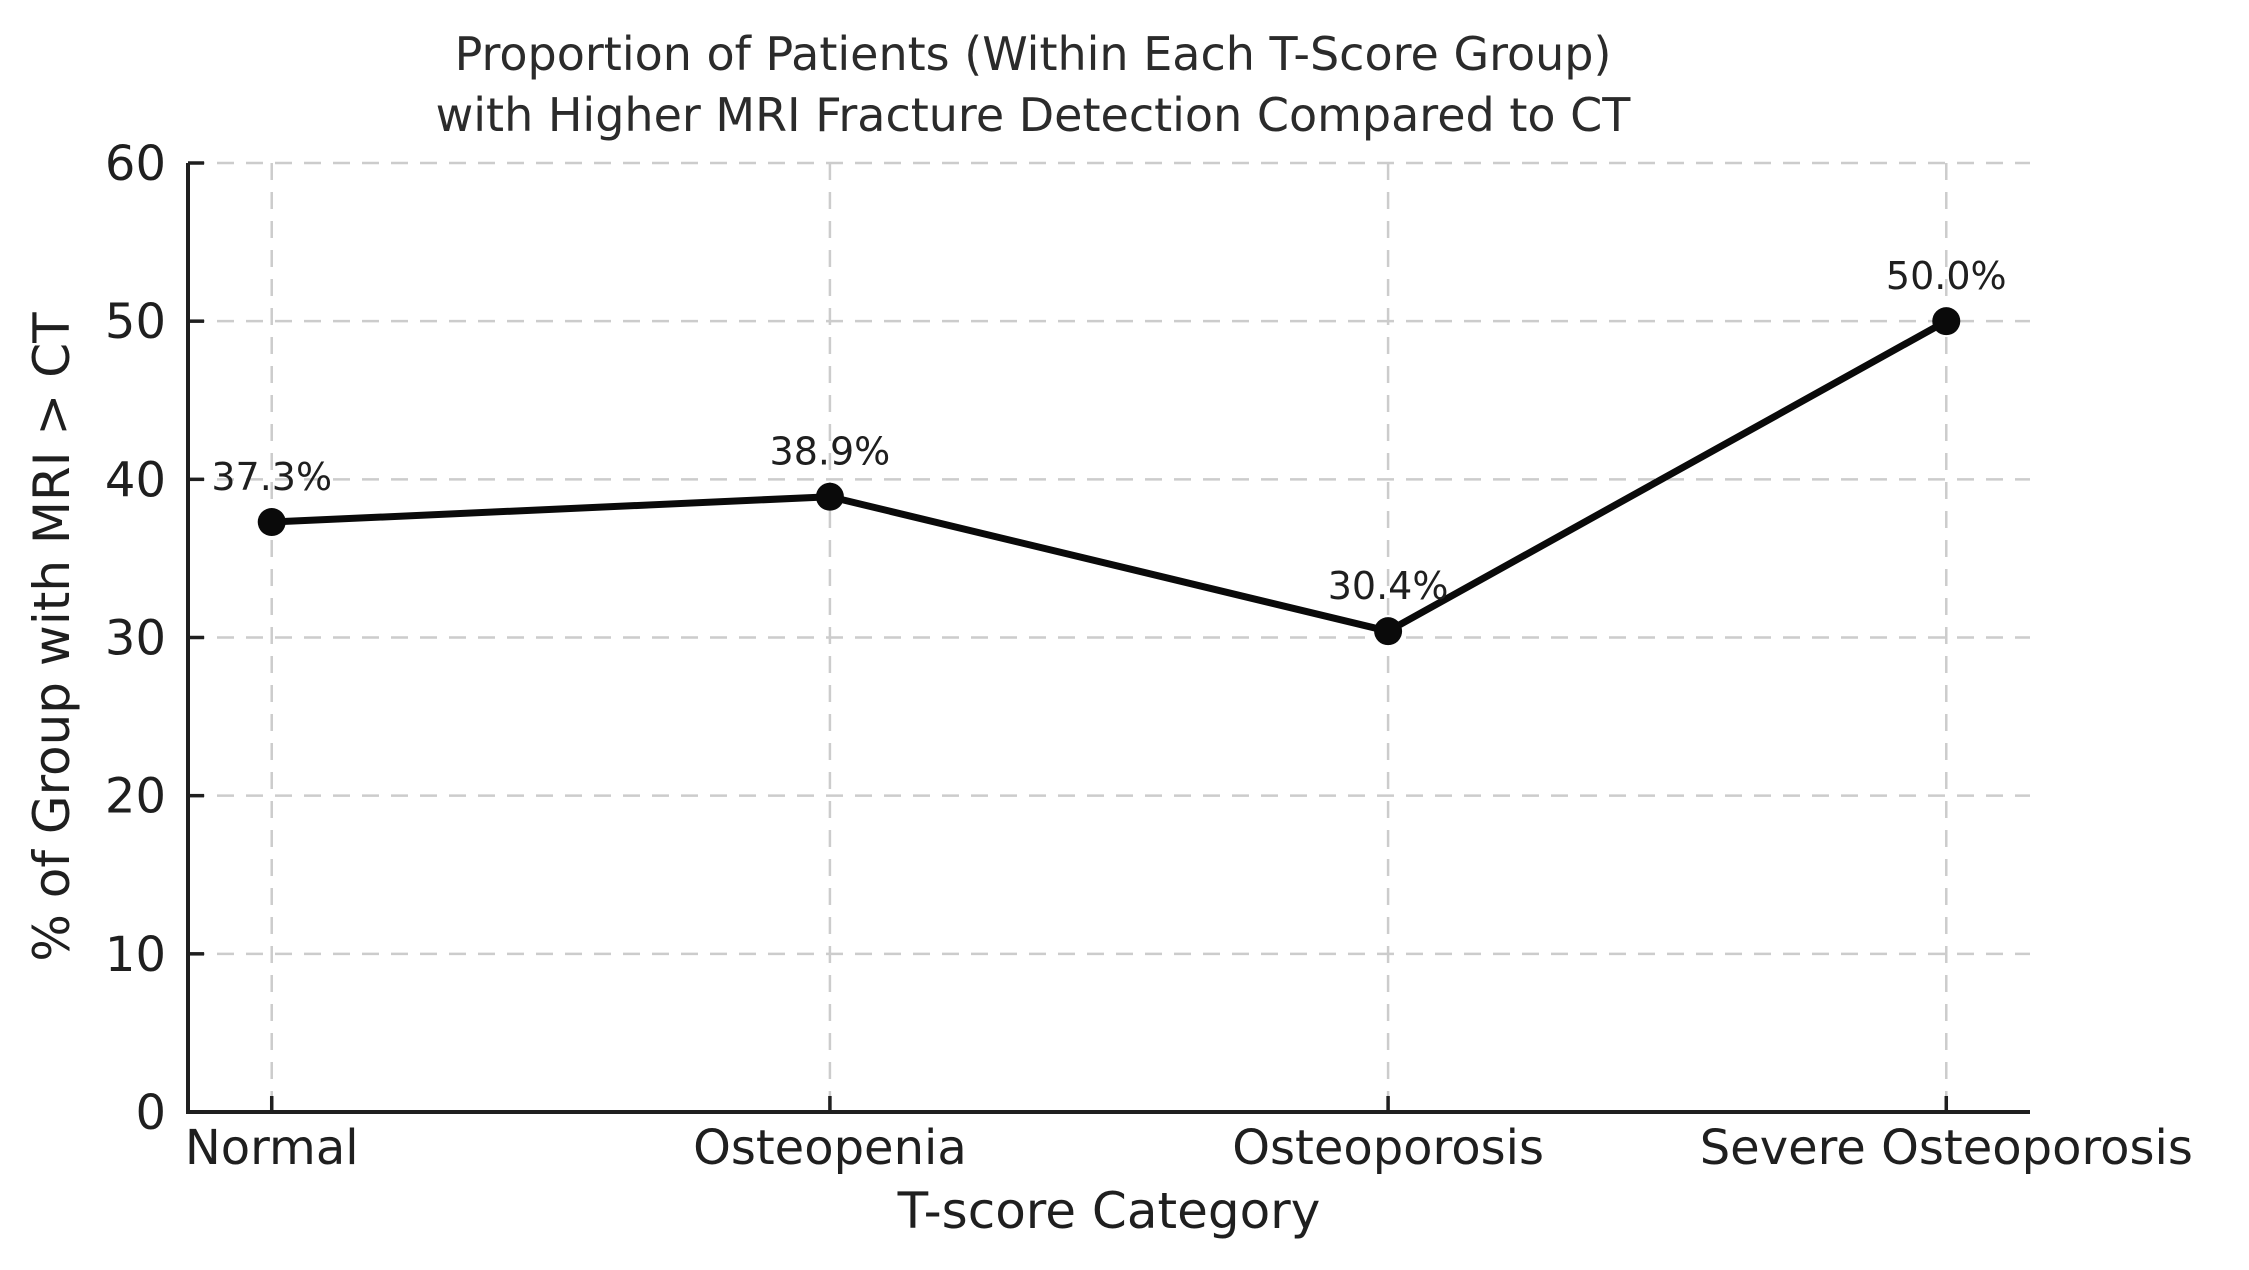  Describe the element at coordinates (271, 477) in the screenshot. I see `data-point-label: 37.3%` at that location.